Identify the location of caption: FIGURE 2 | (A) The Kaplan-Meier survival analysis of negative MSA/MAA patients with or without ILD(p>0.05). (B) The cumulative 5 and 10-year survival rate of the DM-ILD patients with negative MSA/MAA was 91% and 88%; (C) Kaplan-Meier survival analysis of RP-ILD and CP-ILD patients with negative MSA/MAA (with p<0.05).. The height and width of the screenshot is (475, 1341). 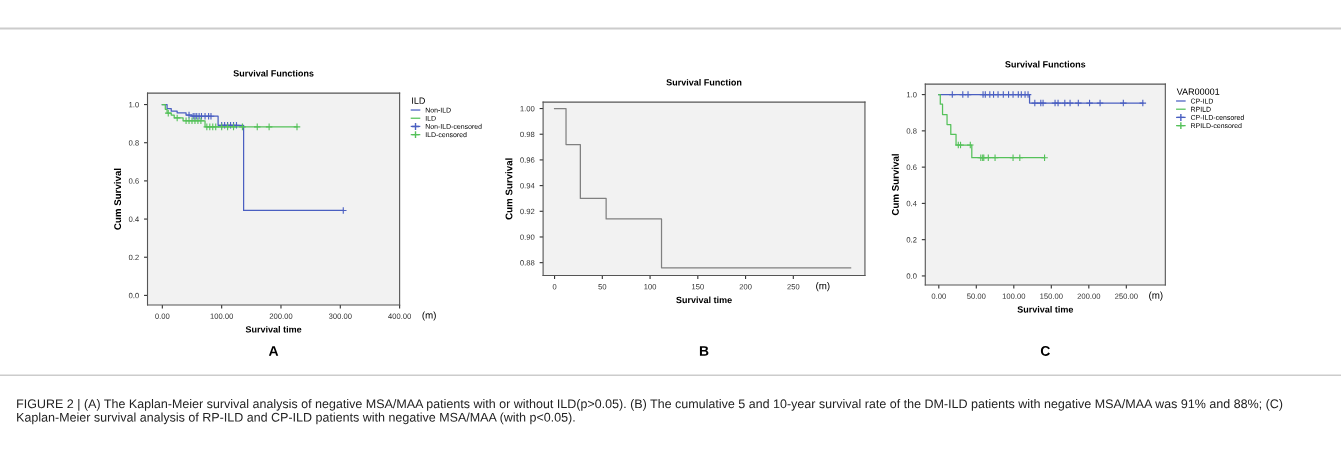
(650, 412).